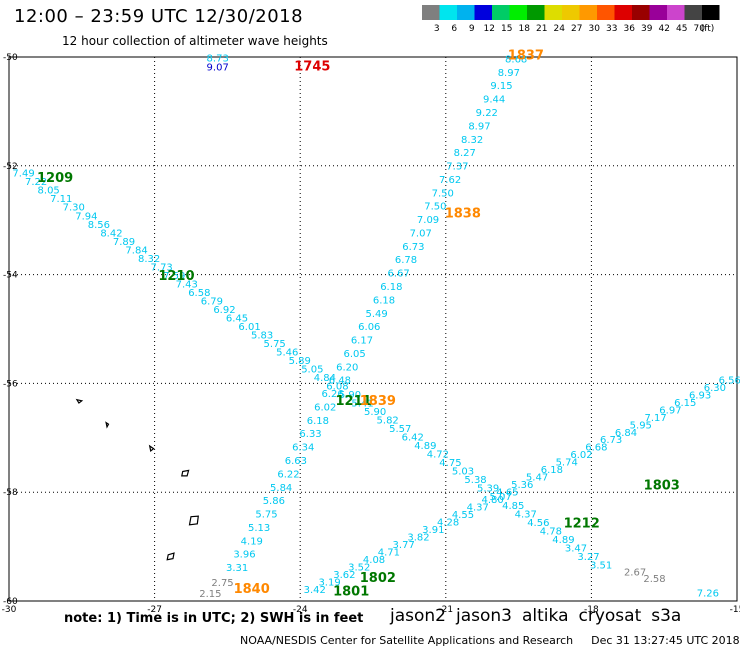 Image resolution: width=740 pixels, height=650 pixels. Describe the element at coordinates (136, 250) in the screenshot. I see `wave-height-value: 7.84` at that location.